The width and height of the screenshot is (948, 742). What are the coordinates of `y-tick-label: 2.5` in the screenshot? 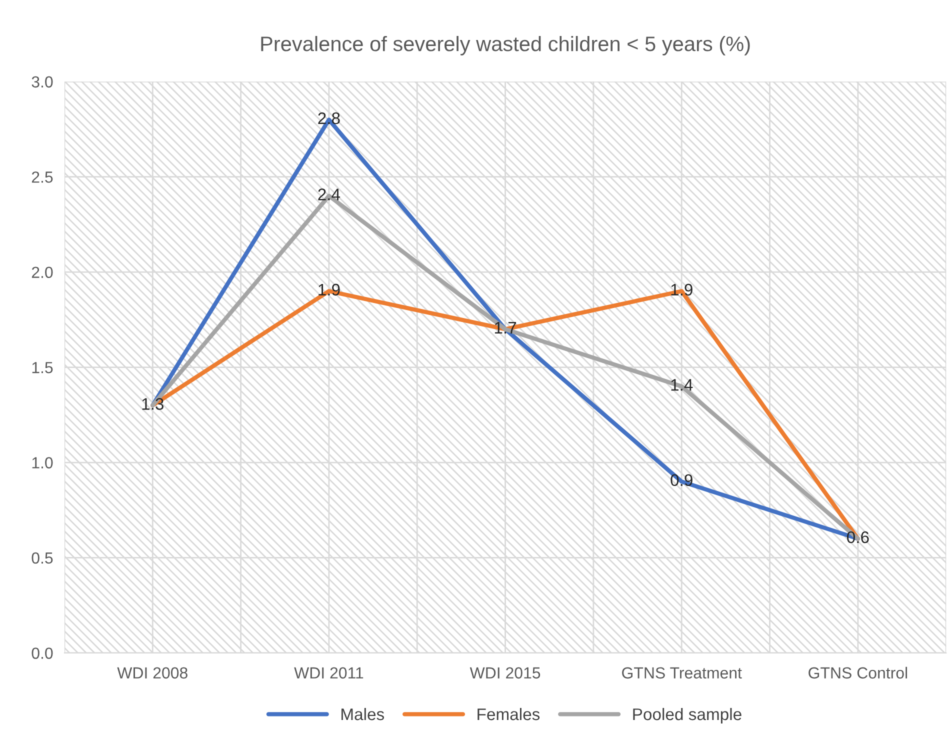 It's located at (42, 177).